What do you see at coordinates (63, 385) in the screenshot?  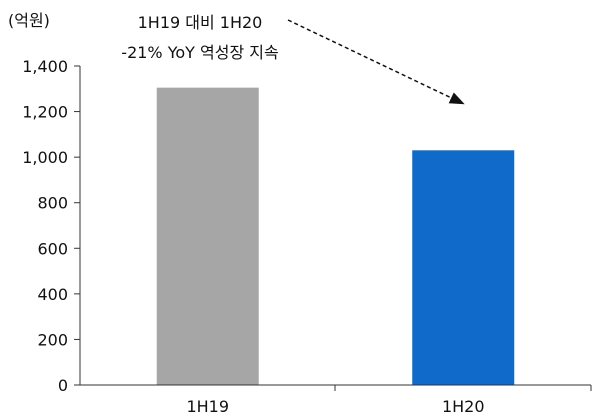 I see `y-tick-label: 0` at bounding box center [63, 385].